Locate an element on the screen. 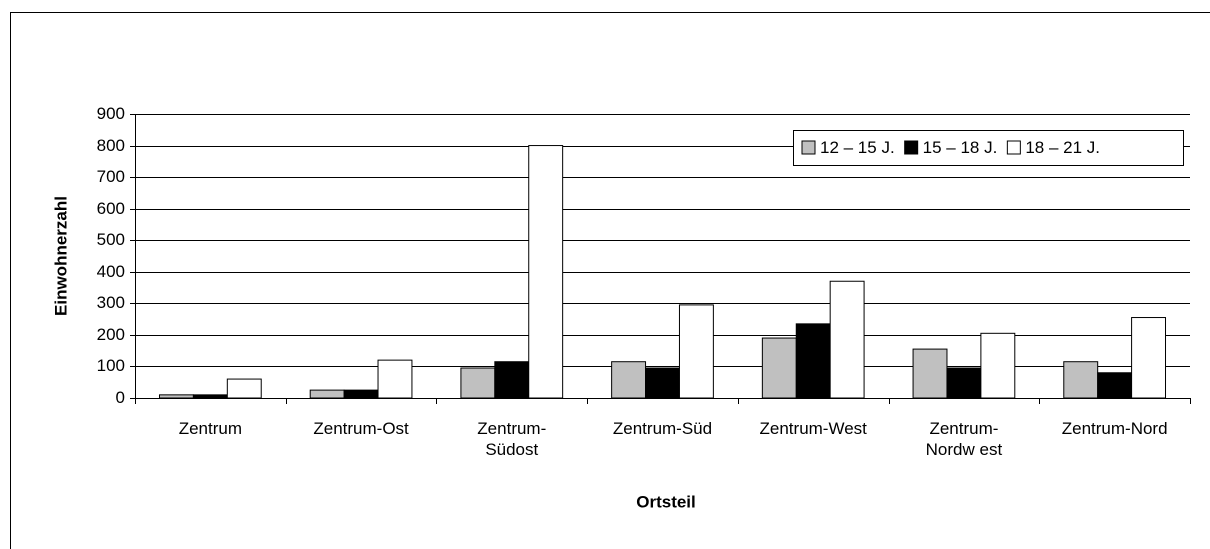  x-tick-label: Zentrum-Süd is located at coordinates (662, 428).